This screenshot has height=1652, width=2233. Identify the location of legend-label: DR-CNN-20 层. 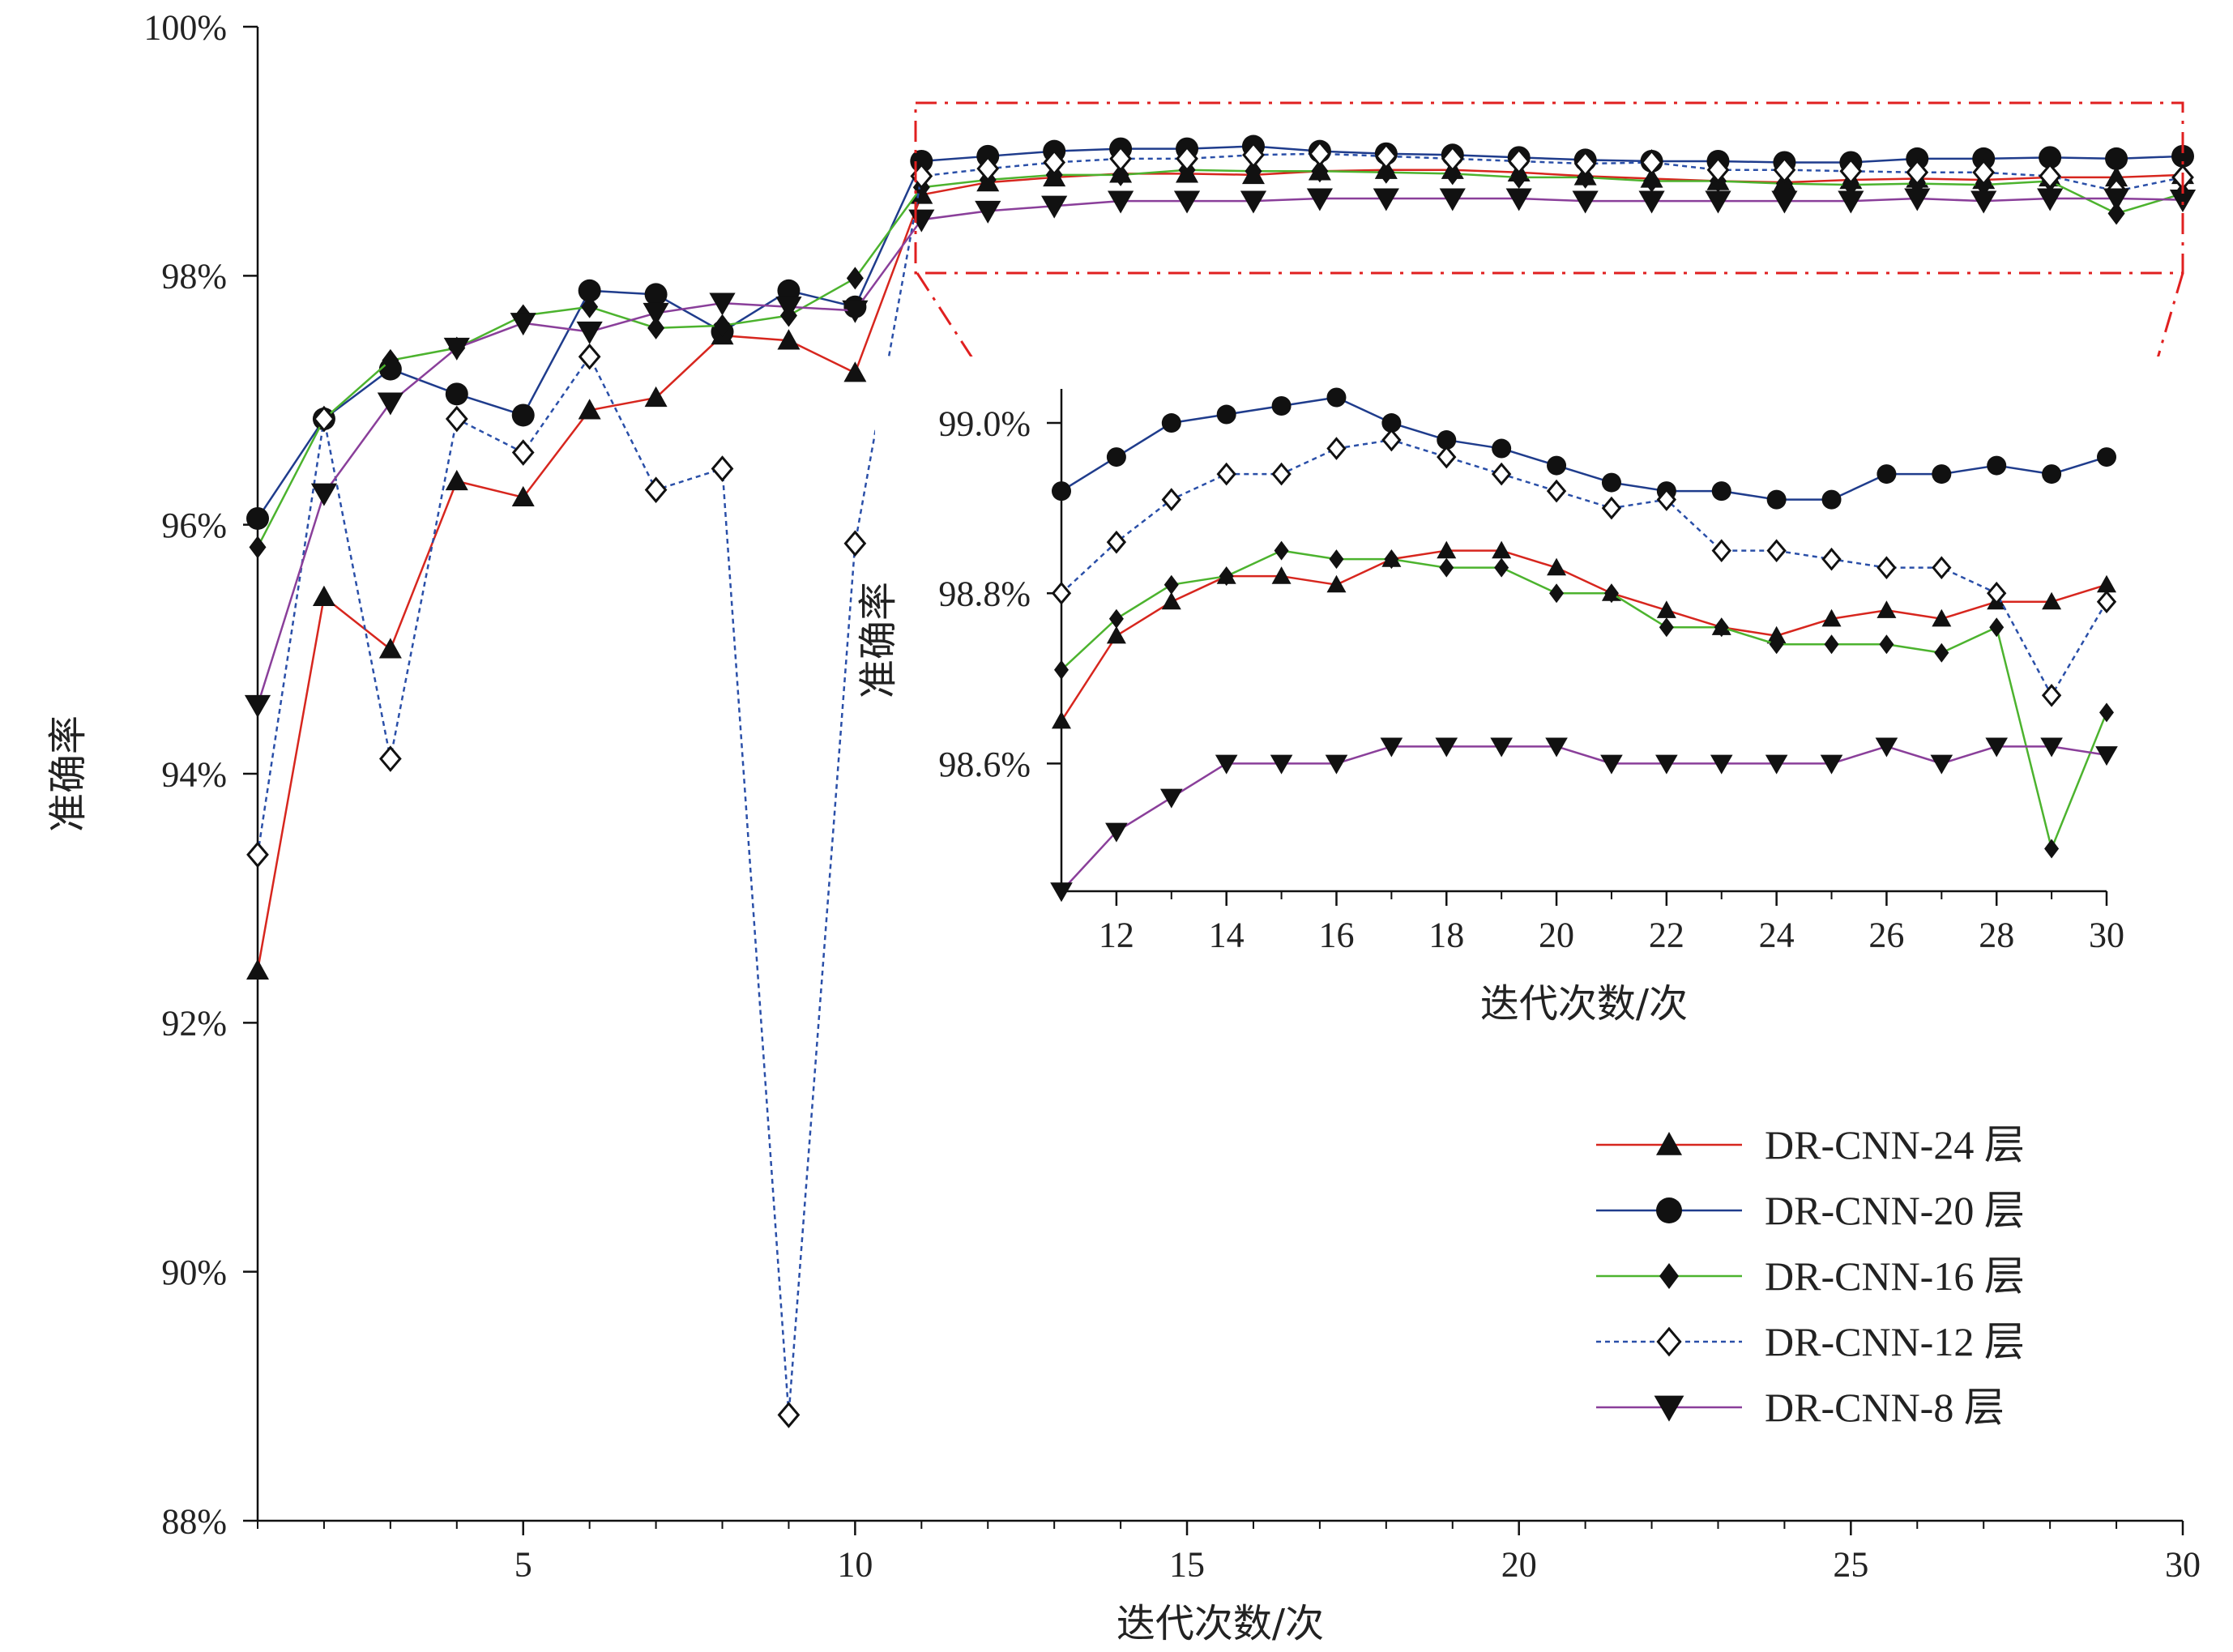
(1895, 1210).